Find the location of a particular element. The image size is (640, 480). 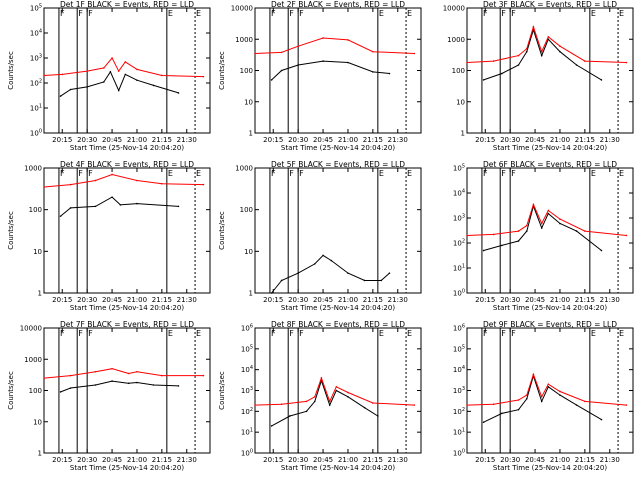

y-axis-label: Counts/sec is located at coordinates (11, 70).